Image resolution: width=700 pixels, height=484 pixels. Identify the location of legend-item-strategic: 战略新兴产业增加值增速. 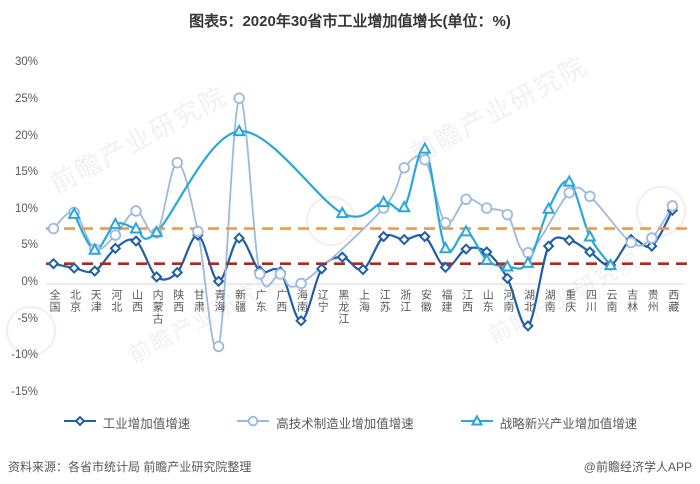
(549, 422).